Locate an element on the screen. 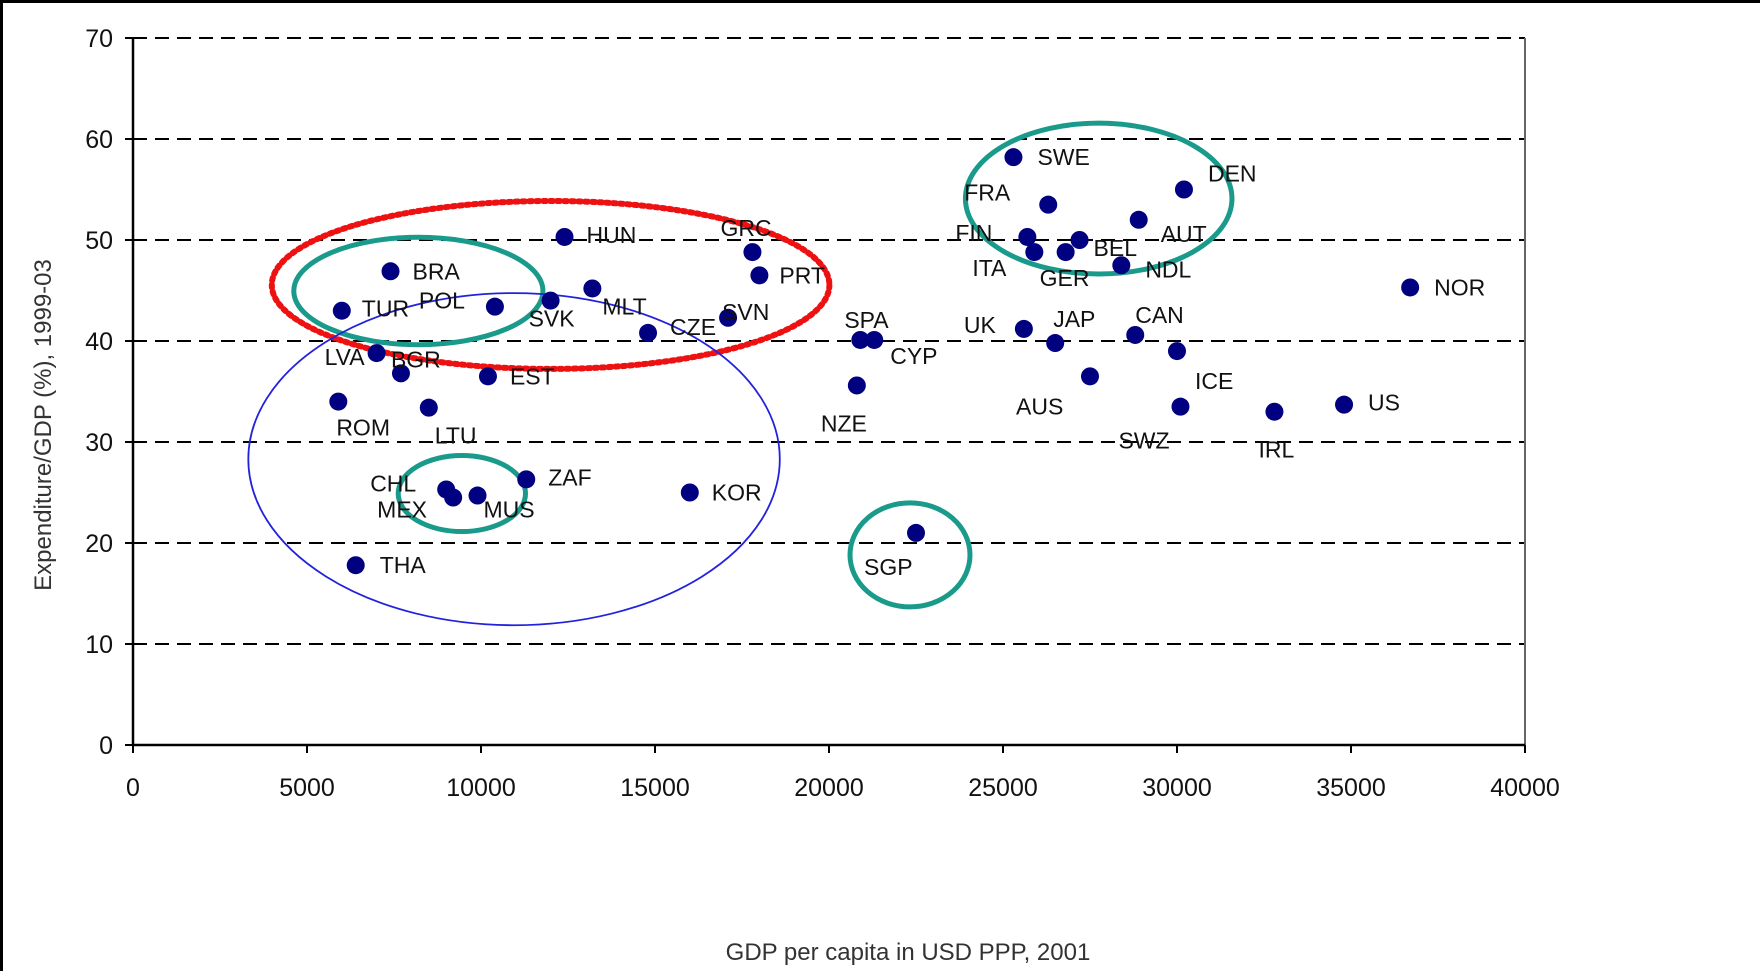 This screenshot has height=974, width=1760. point-svn is located at coordinates (728, 317).